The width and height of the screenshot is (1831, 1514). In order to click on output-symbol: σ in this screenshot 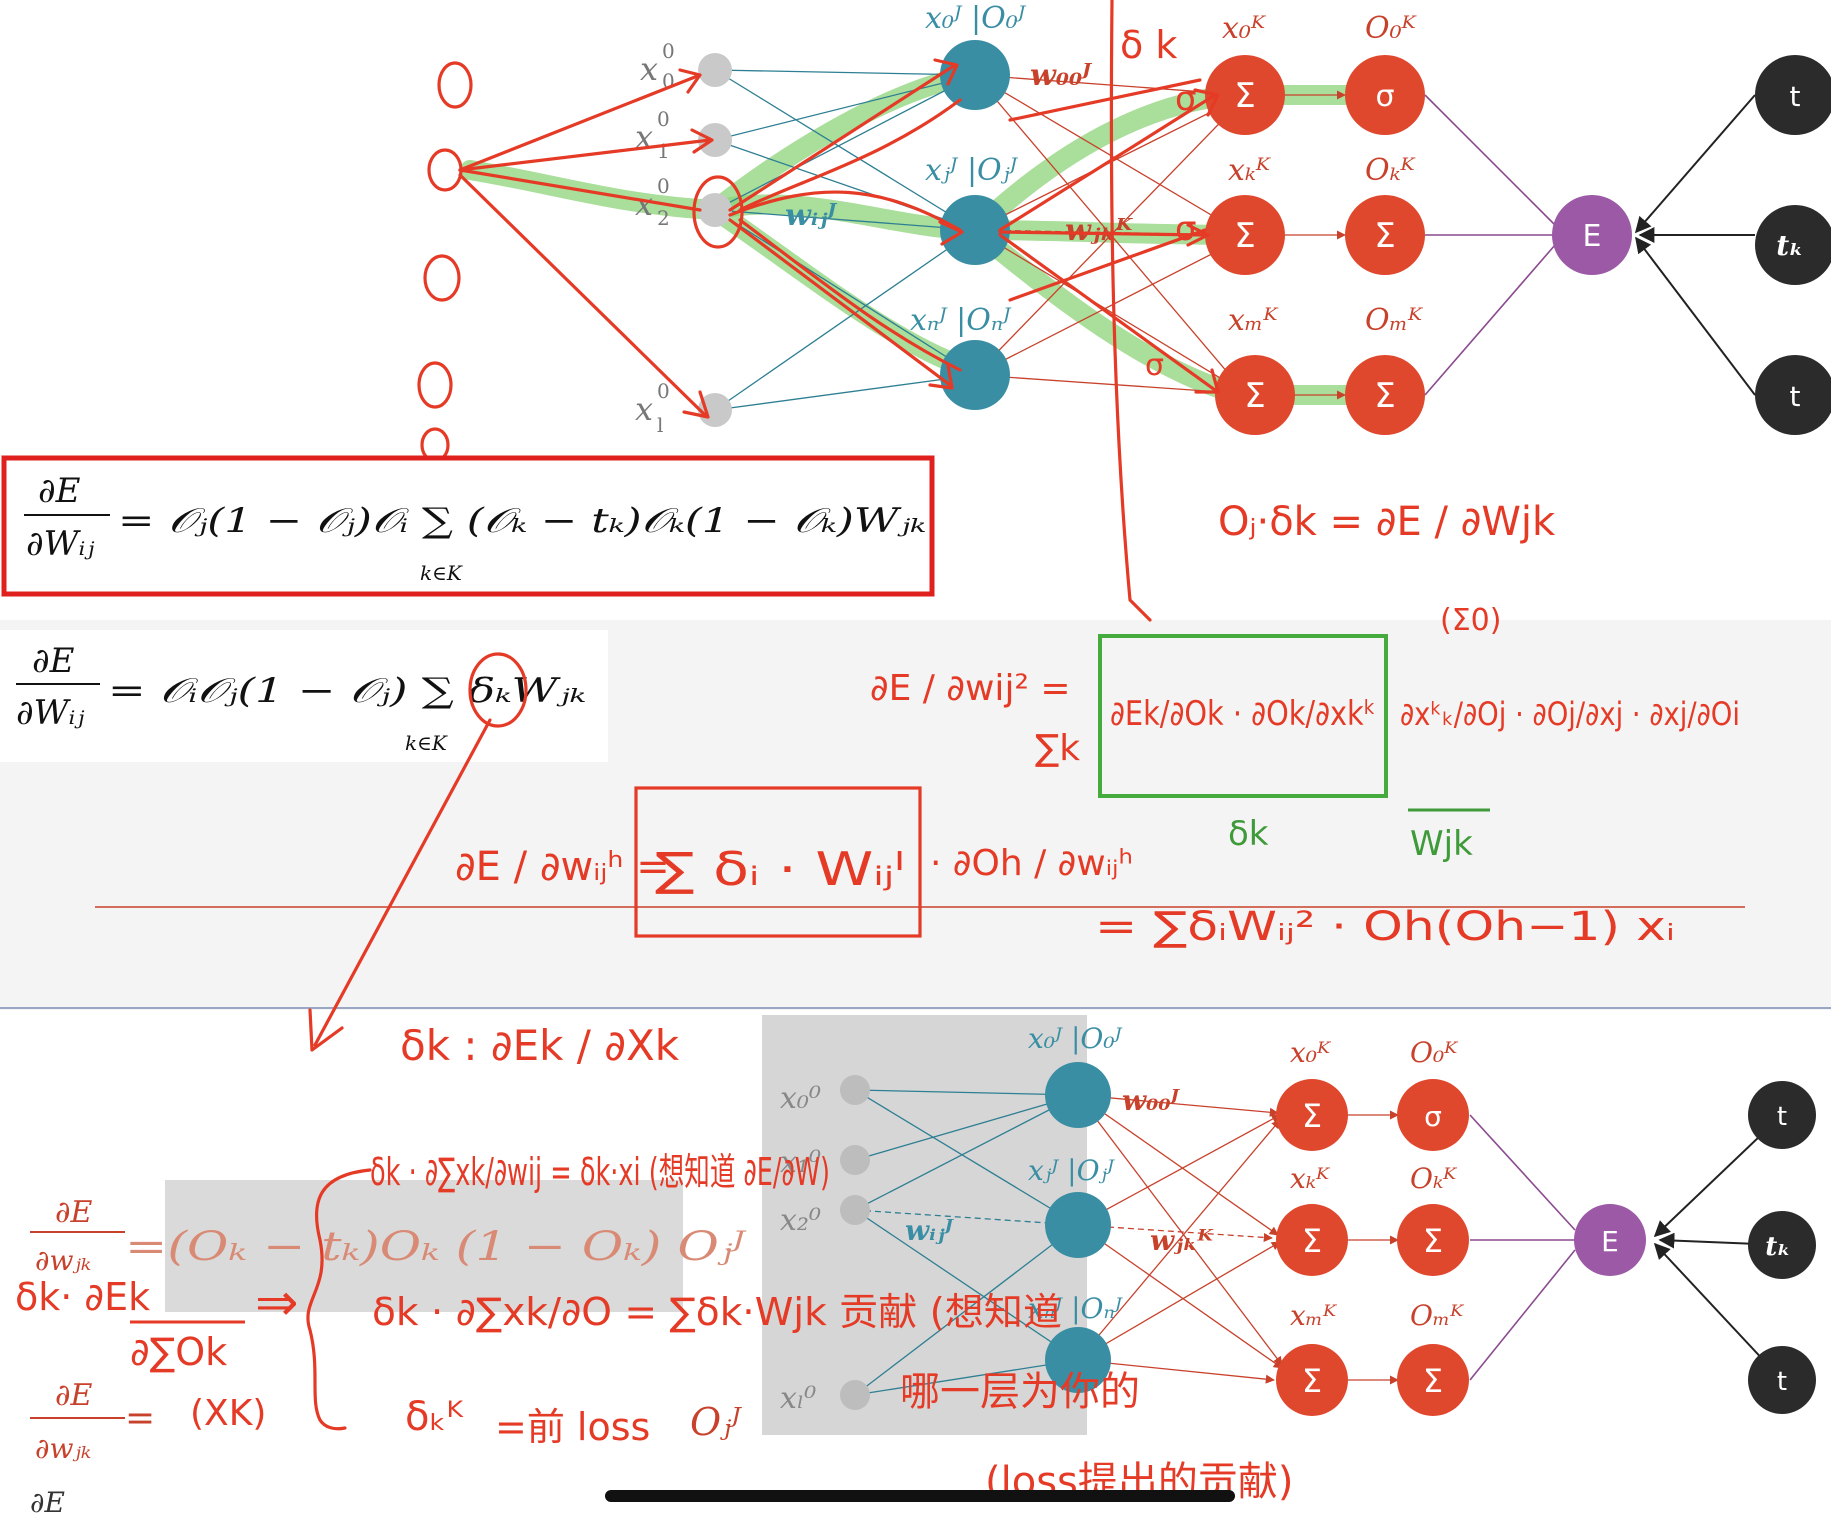, I will do `click(1433, 1116)`.